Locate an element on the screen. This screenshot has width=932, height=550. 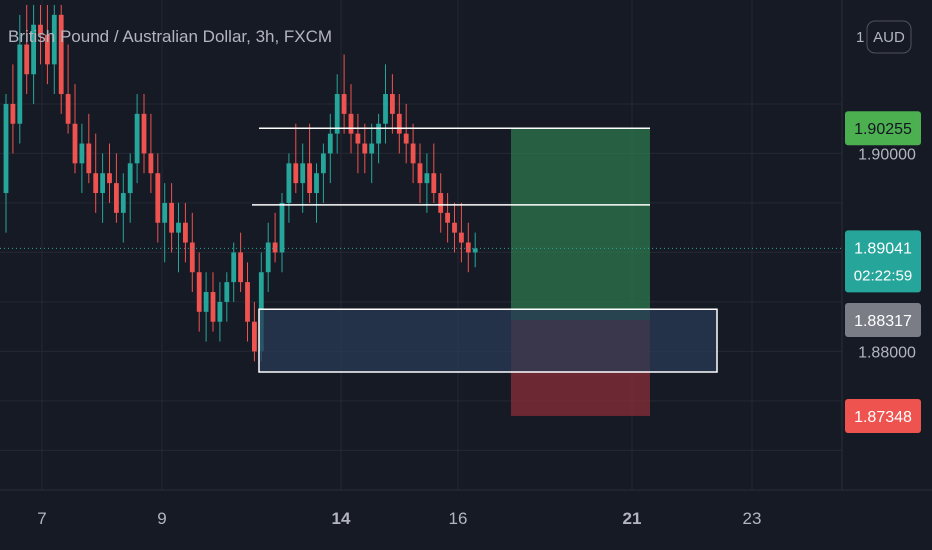
price-badge-label: 1.87348 is located at coordinates (883, 417).